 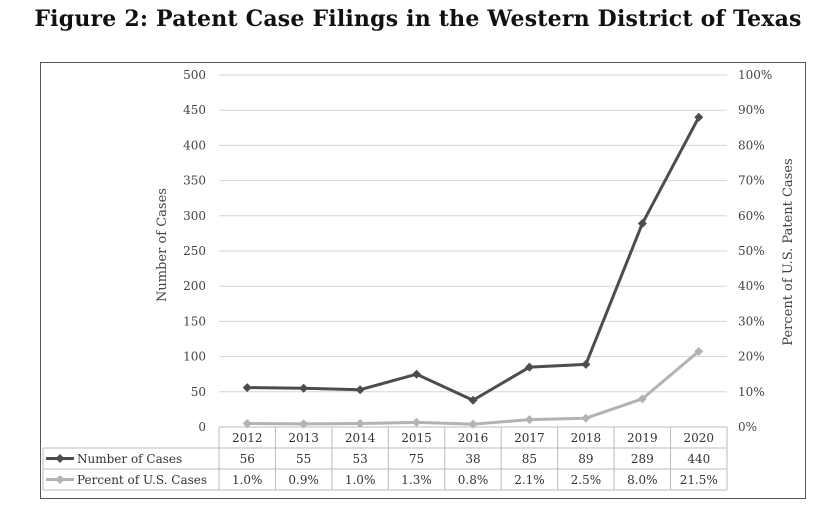 I want to click on category-label: 2012, so click(x=247, y=438).